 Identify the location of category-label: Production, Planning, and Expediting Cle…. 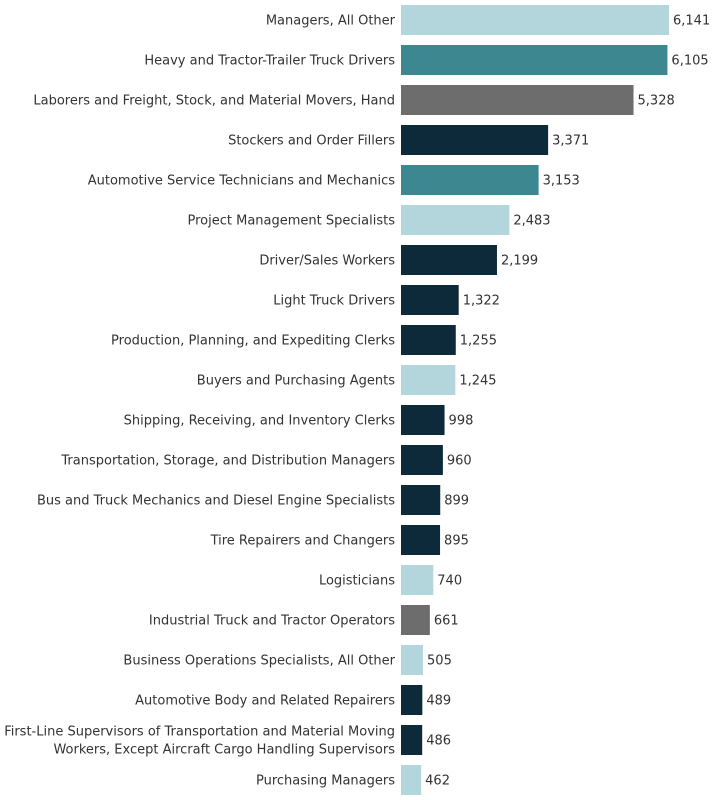
(253, 341).